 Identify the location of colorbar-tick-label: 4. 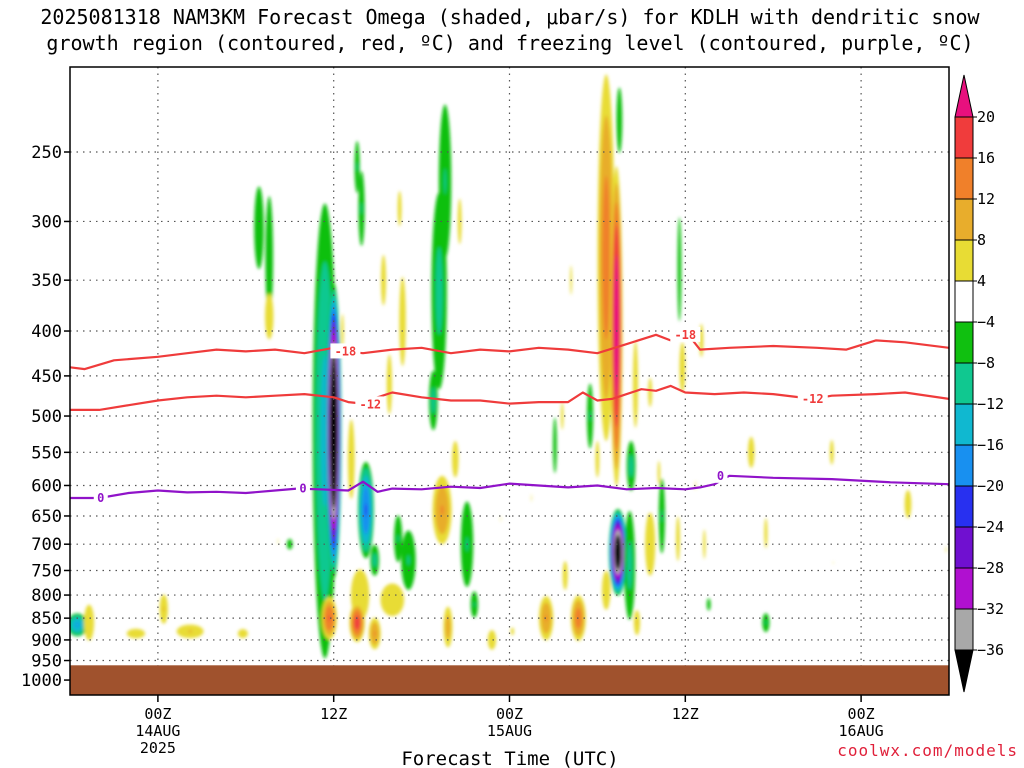
(981, 281).